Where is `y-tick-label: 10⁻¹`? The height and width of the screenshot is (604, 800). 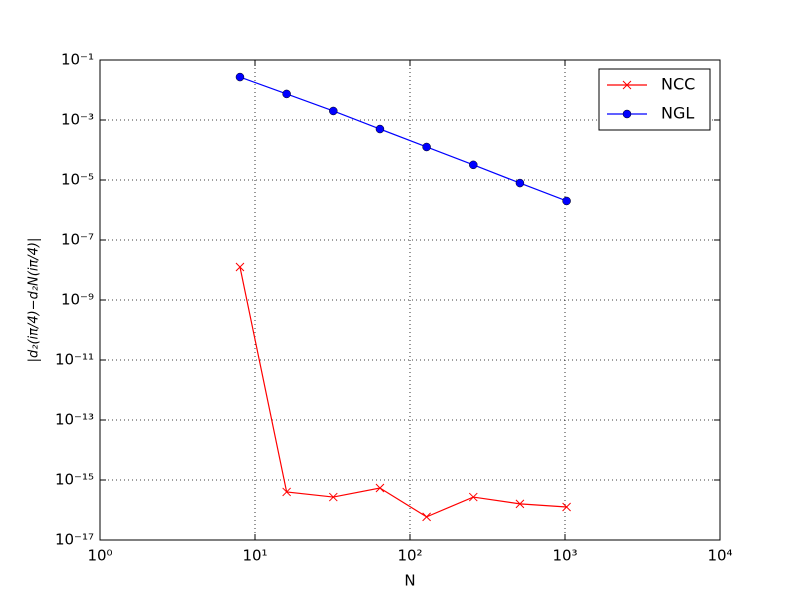 y-tick-label: 10⁻¹ is located at coordinates (77, 60).